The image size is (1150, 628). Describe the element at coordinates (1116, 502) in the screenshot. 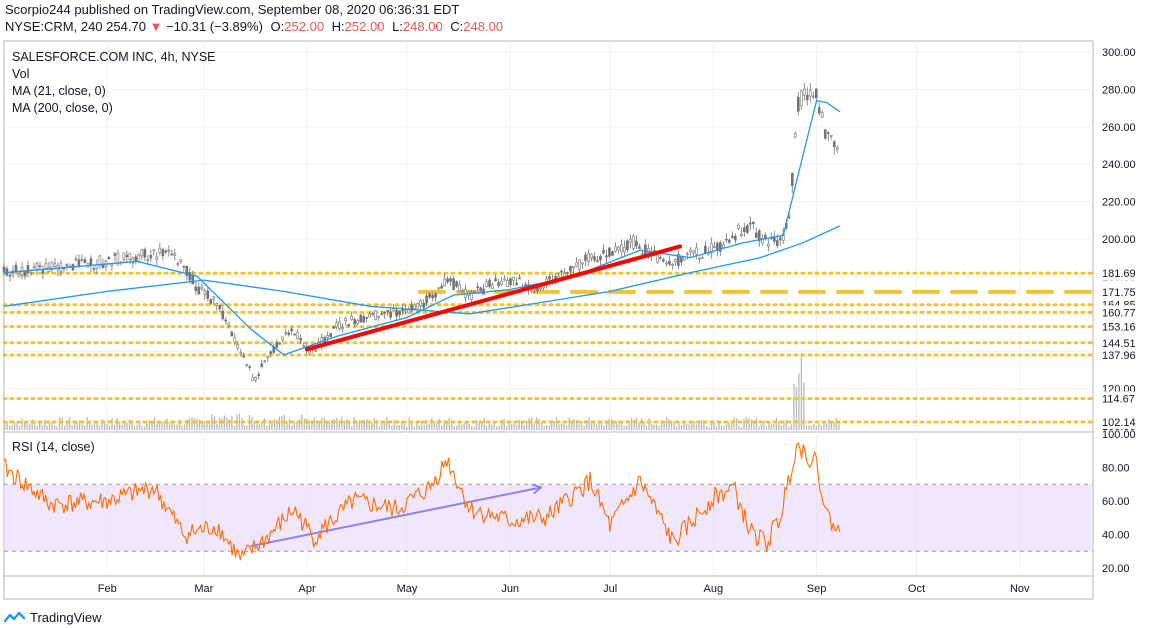

I see `rsi-tick-label: 60.00` at that location.